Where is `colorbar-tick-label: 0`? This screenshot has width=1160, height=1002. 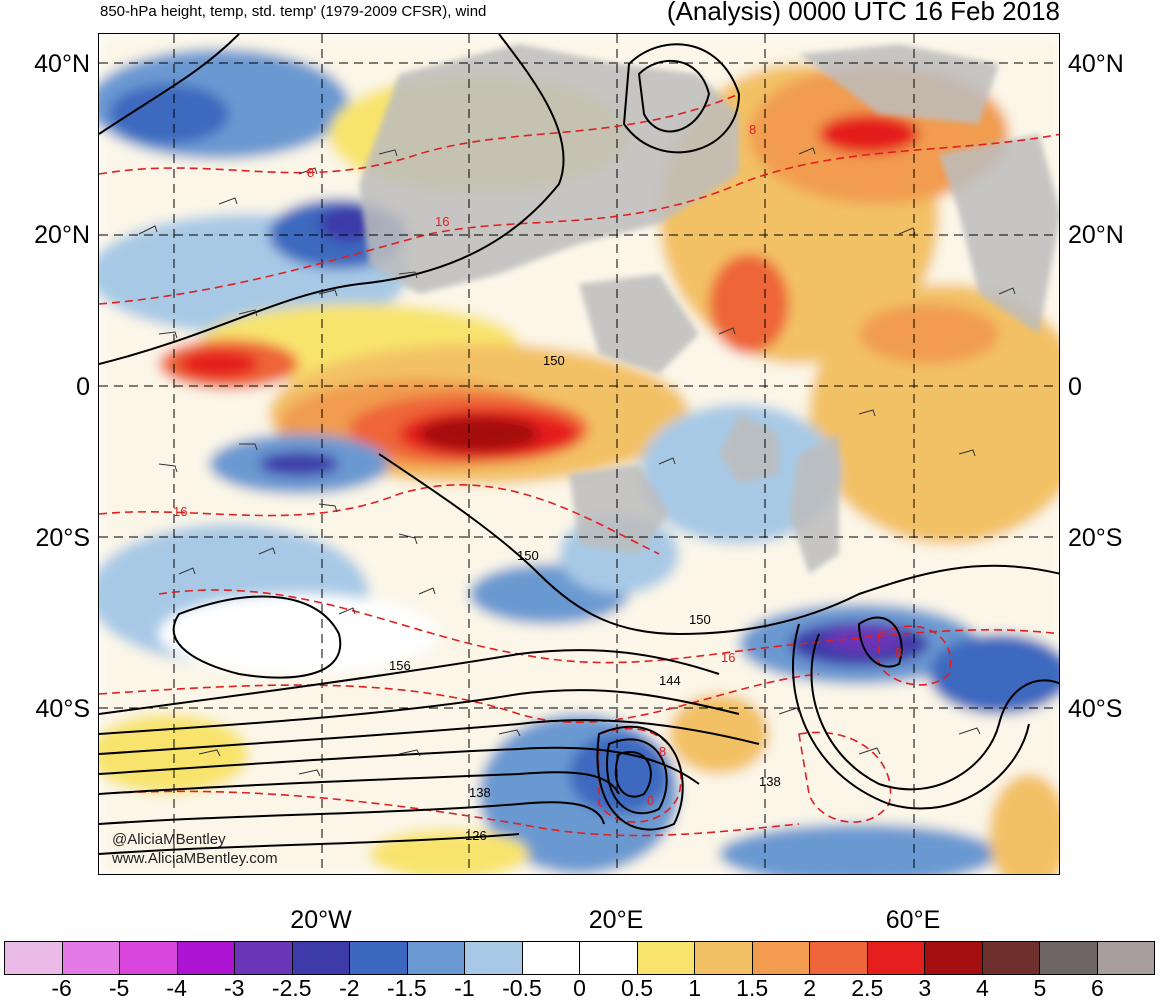
colorbar-tick-label: 0 is located at coordinates (579, 988).